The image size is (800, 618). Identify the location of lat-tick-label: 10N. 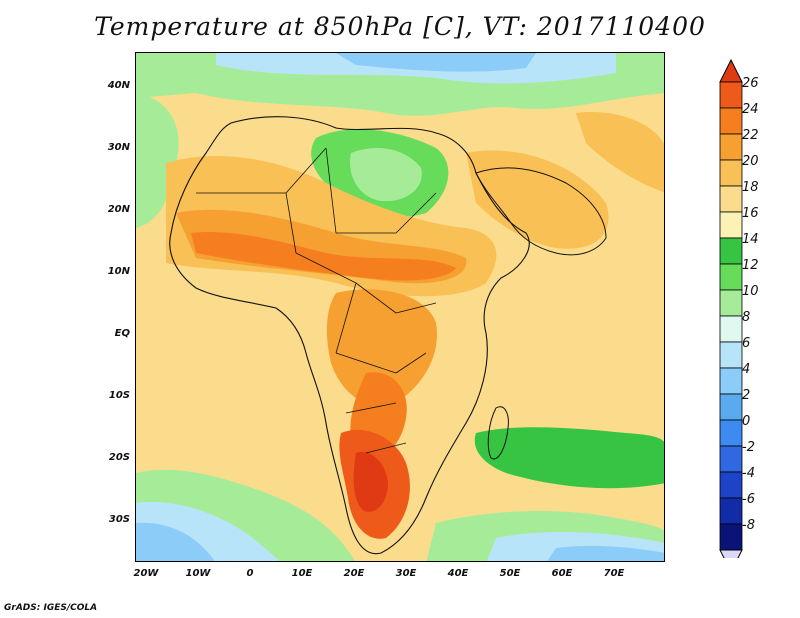
(118, 271).